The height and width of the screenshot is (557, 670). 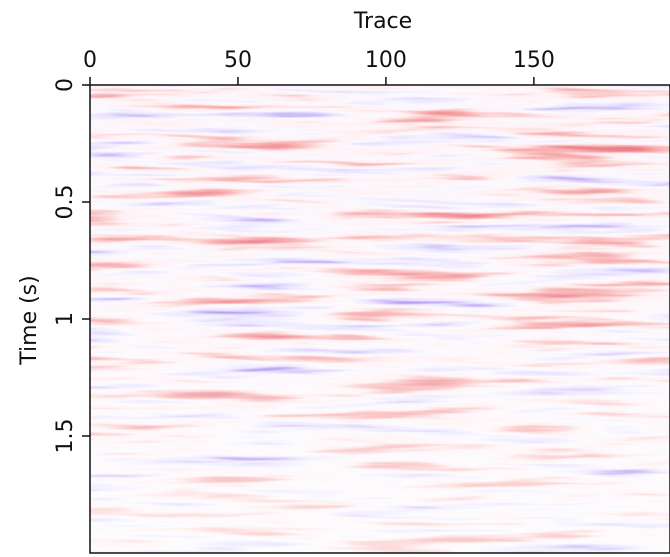 I want to click on x-tick-label: 0, so click(x=90, y=60).